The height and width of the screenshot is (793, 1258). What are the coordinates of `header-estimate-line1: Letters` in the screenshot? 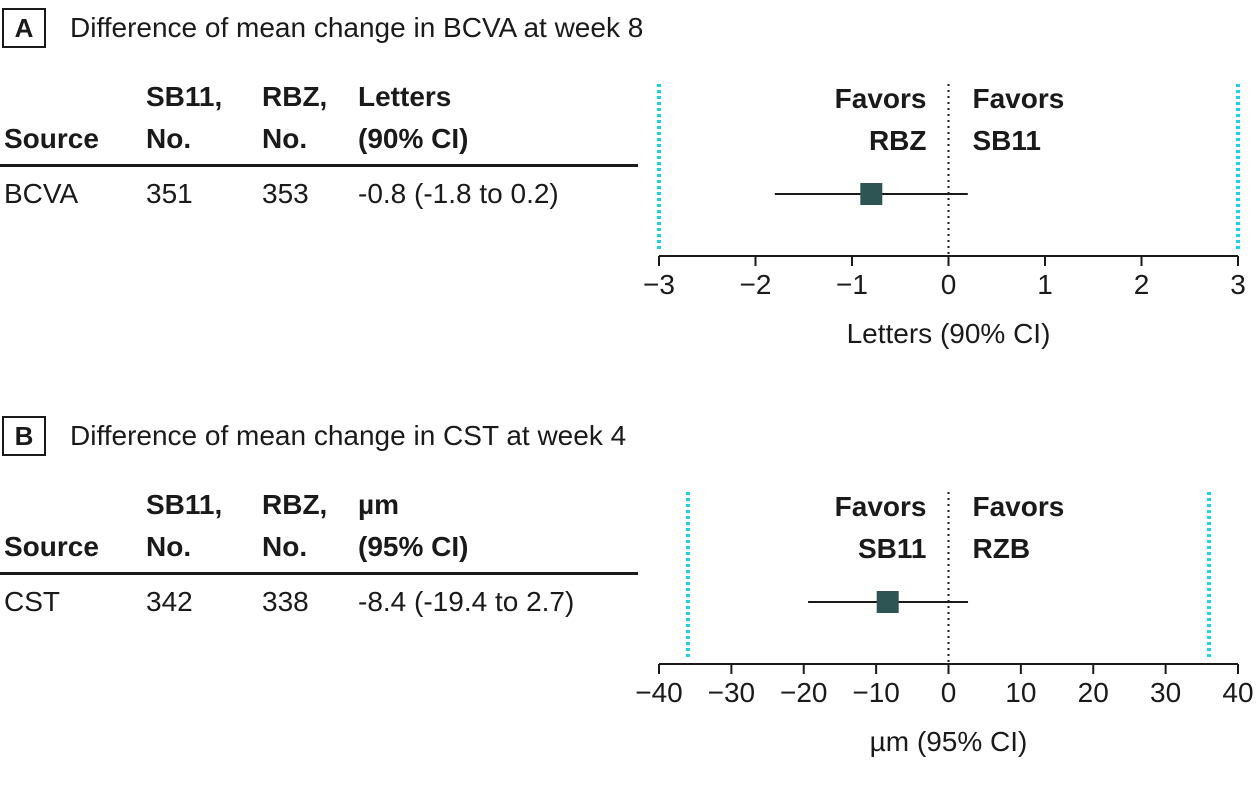 It's located at (405, 96).